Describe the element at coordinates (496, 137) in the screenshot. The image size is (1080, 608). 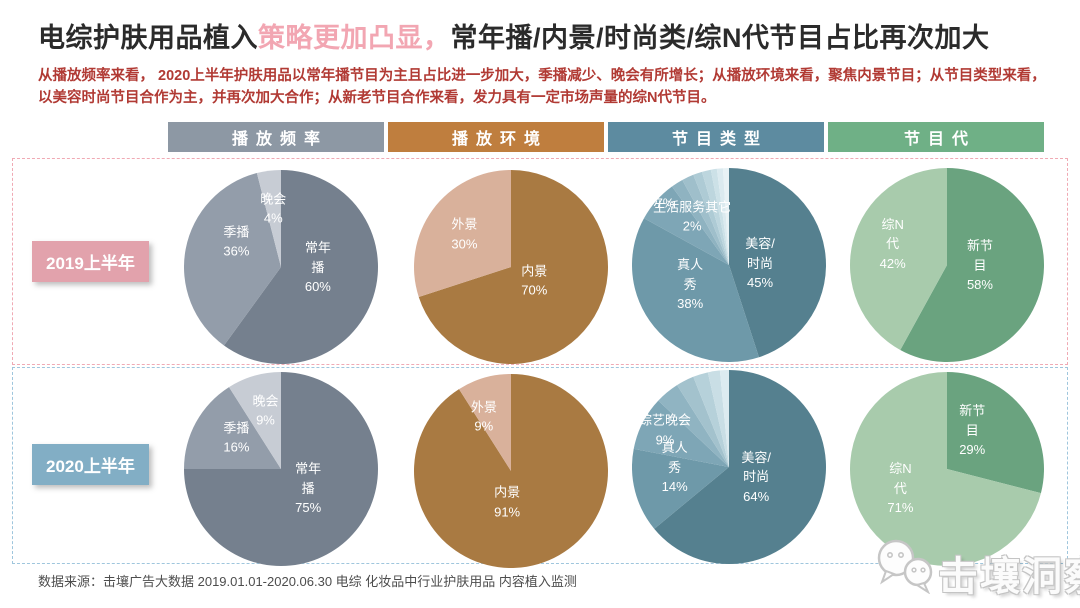
I see `column-header-play-environment: 播放环境` at that location.